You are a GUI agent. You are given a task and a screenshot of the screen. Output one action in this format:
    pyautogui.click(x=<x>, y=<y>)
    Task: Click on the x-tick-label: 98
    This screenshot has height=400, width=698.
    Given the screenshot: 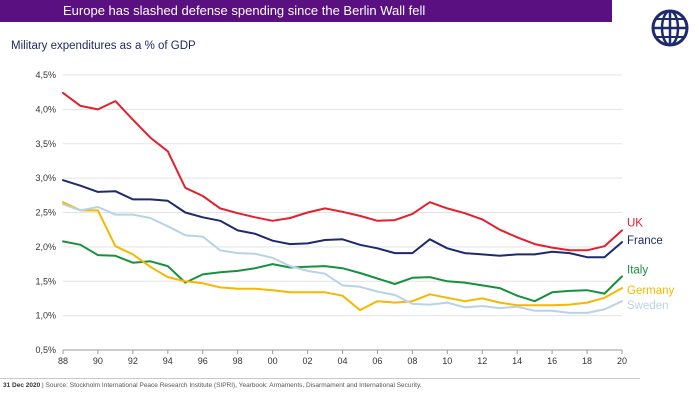 What is the action you would take?
    pyautogui.click(x=238, y=361)
    